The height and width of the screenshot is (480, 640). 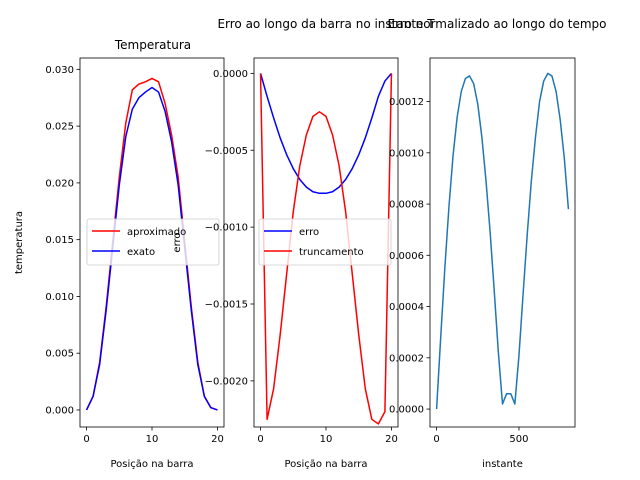 I want to click on y-tick-label: −0.0015, so click(x=226, y=305).